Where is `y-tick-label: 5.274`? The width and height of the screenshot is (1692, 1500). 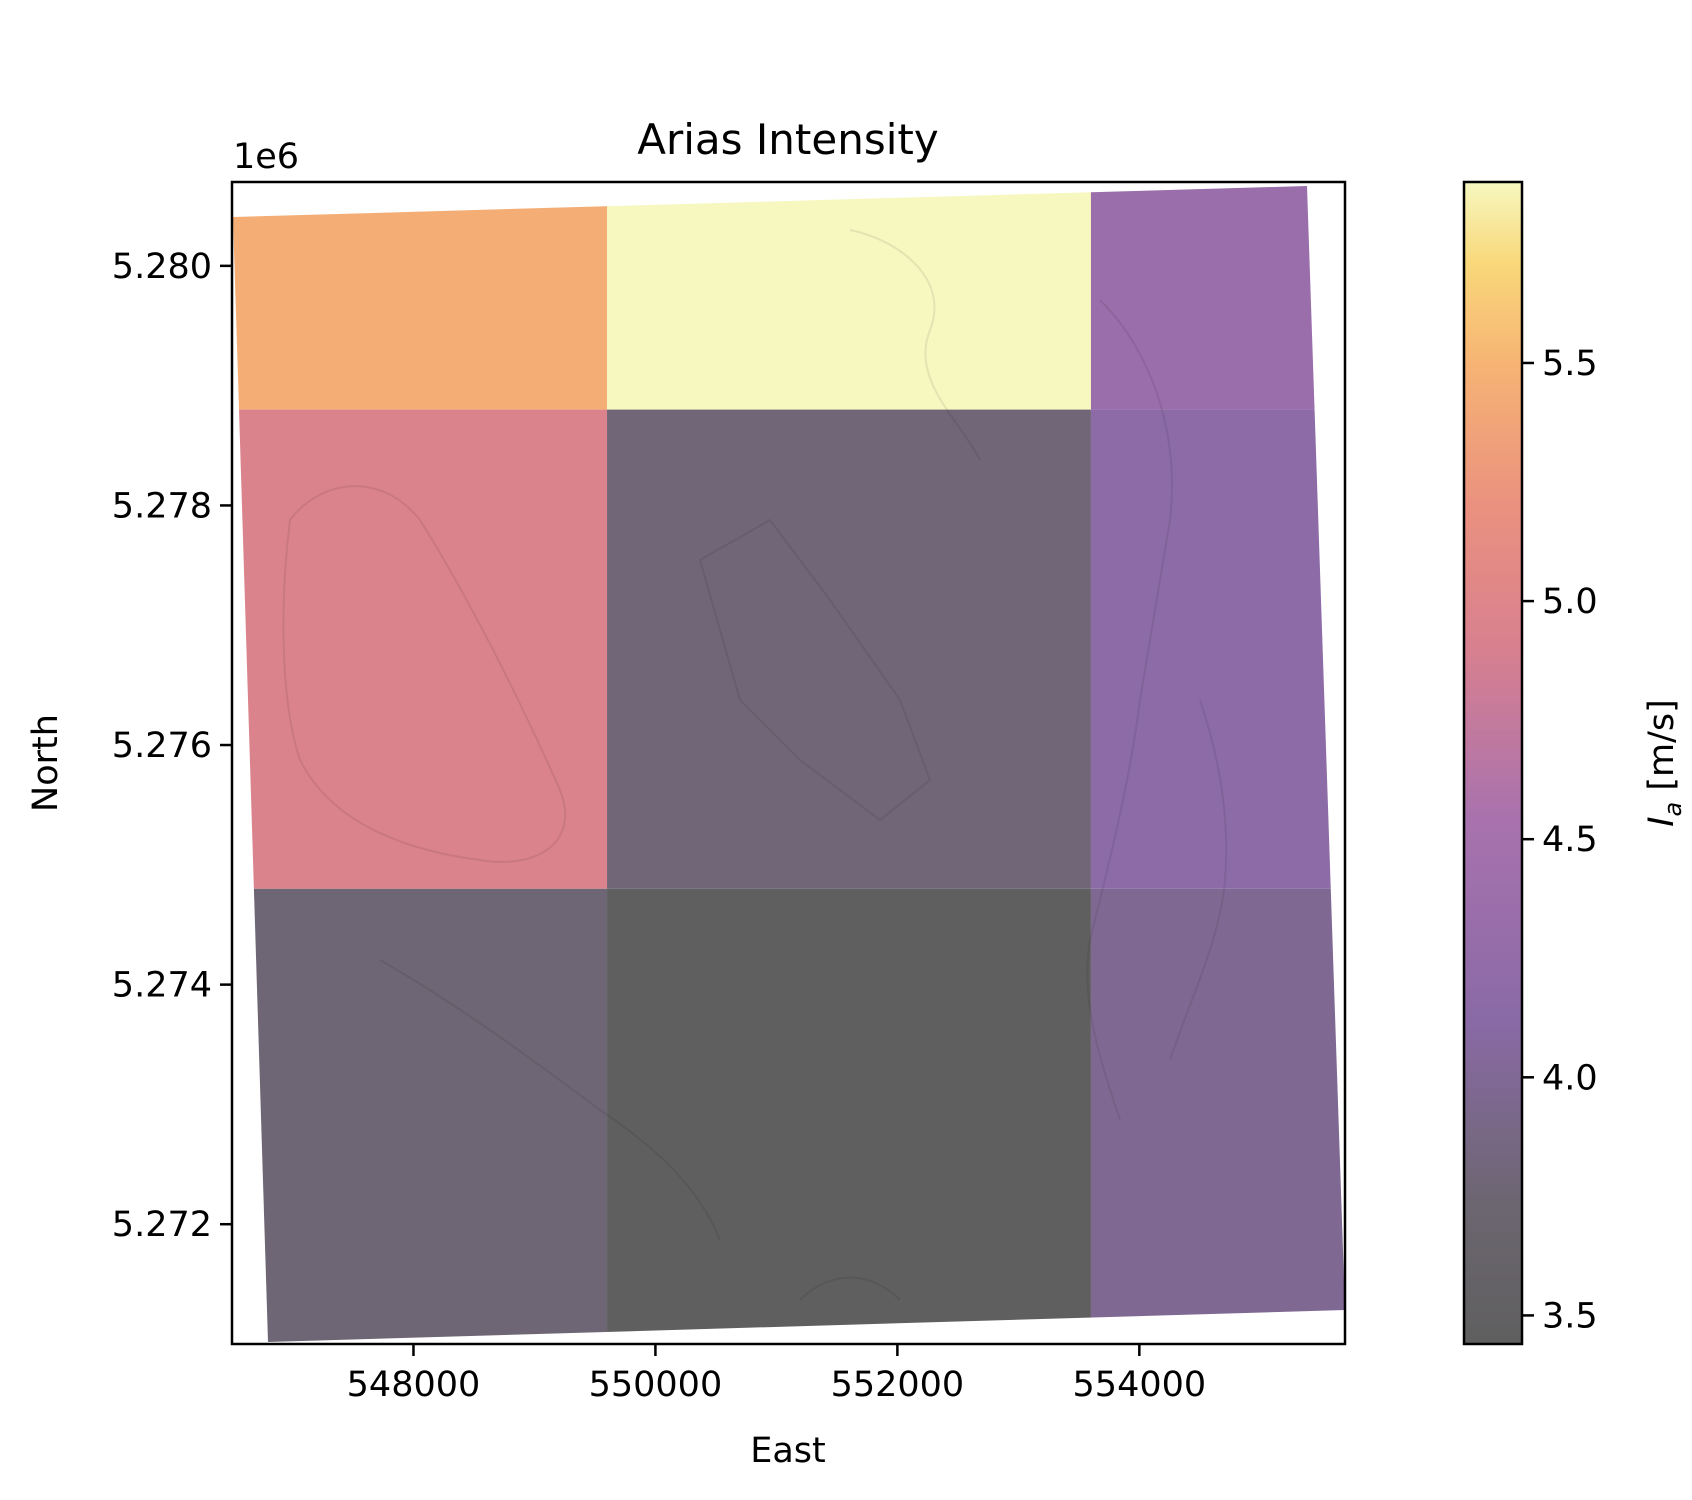 y-tick-label: 5.274 is located at coordinates (162, 986).